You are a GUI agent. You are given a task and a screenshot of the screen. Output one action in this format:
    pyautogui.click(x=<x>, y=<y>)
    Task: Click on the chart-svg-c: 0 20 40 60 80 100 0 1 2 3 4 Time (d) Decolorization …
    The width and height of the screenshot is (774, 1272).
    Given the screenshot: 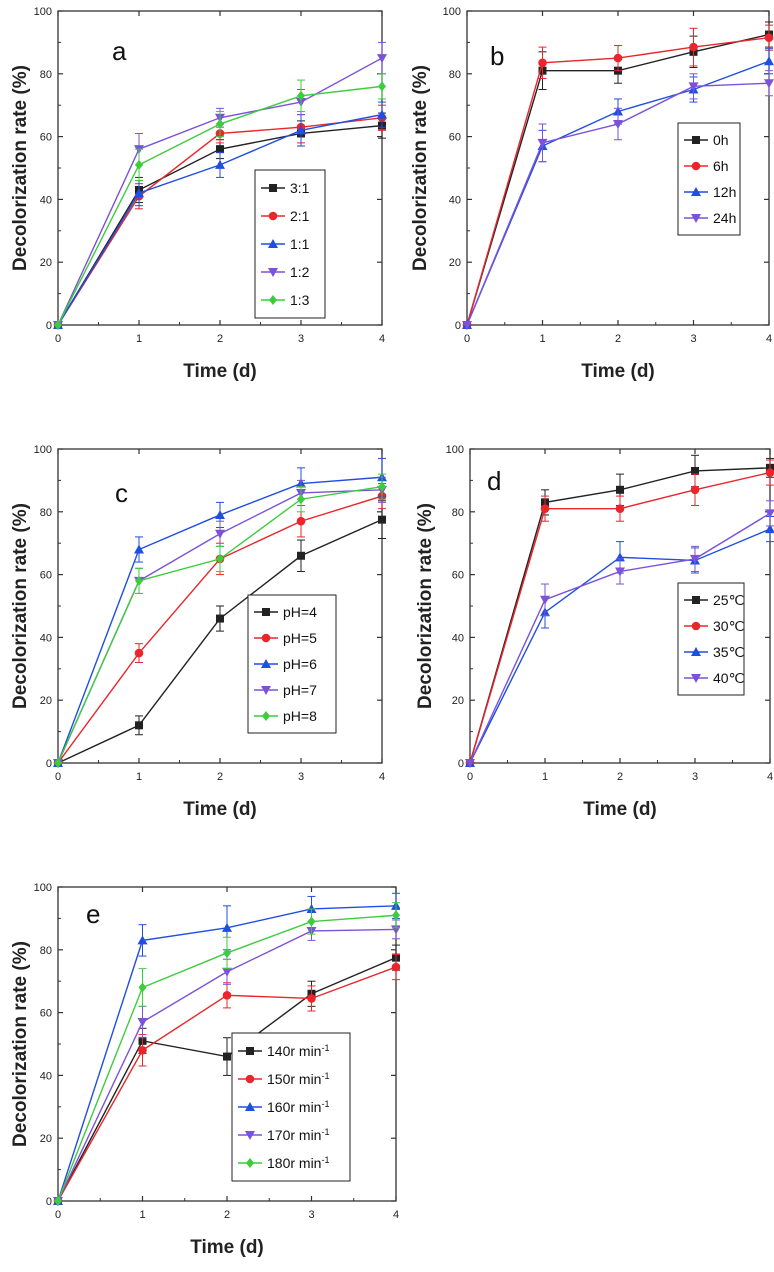 What is the action you would take?
    pyautogui.click(x=198, y=632)
    